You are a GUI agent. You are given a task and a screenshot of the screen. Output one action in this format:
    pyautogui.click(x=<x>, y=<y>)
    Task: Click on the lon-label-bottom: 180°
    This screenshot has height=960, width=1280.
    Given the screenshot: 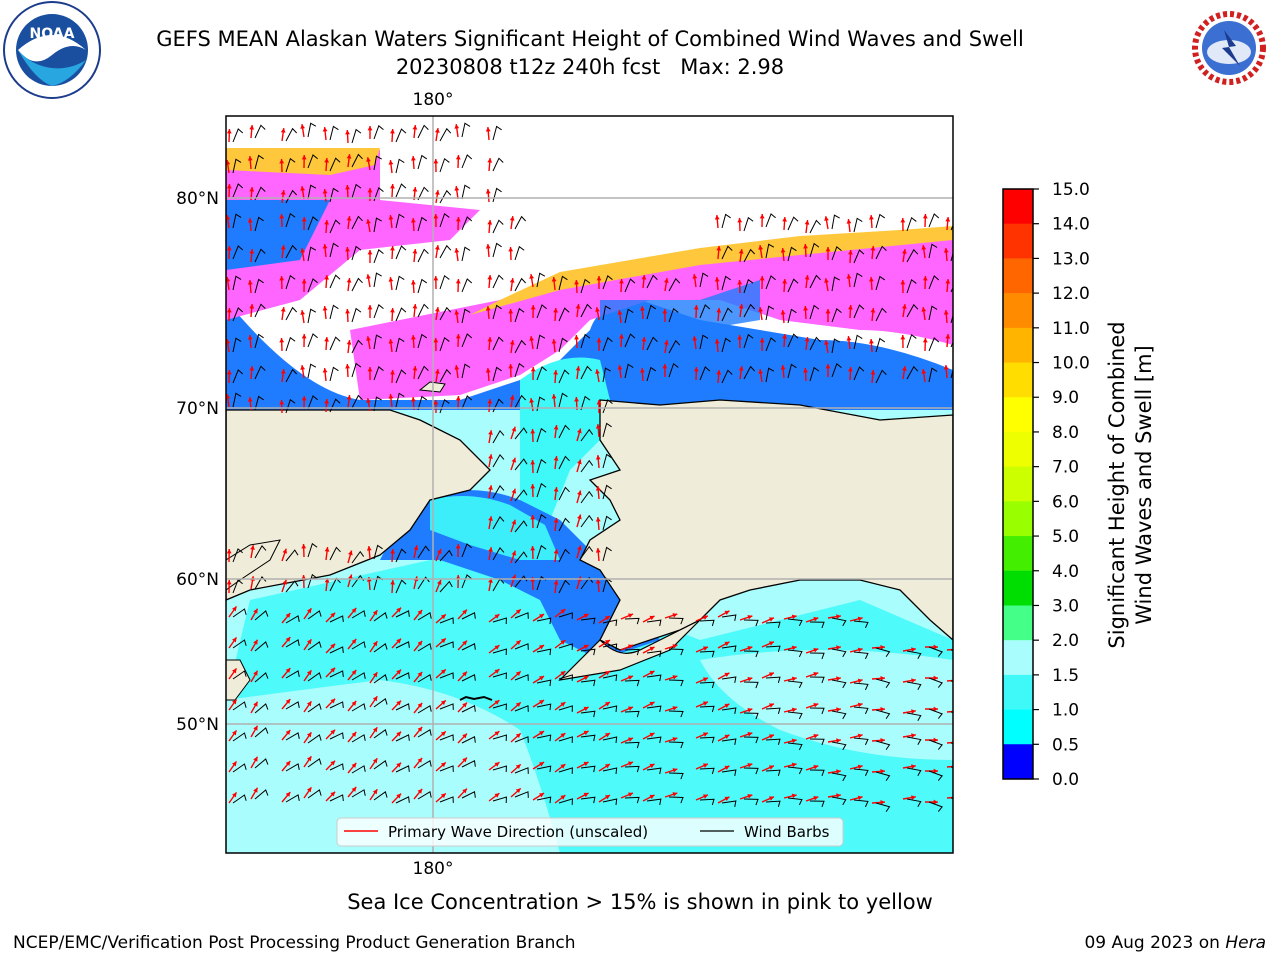 What is the action you would take?
    pyautogui.click(x=433, y=869)
    